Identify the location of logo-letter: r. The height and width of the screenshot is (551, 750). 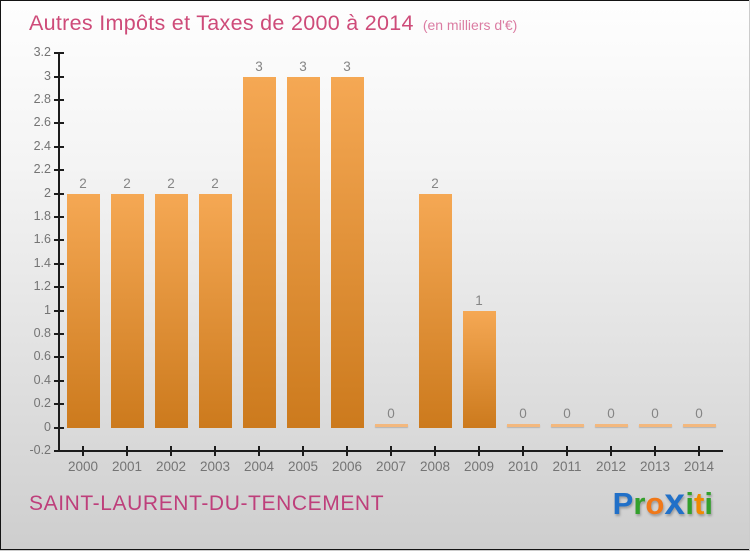
(639, 503).